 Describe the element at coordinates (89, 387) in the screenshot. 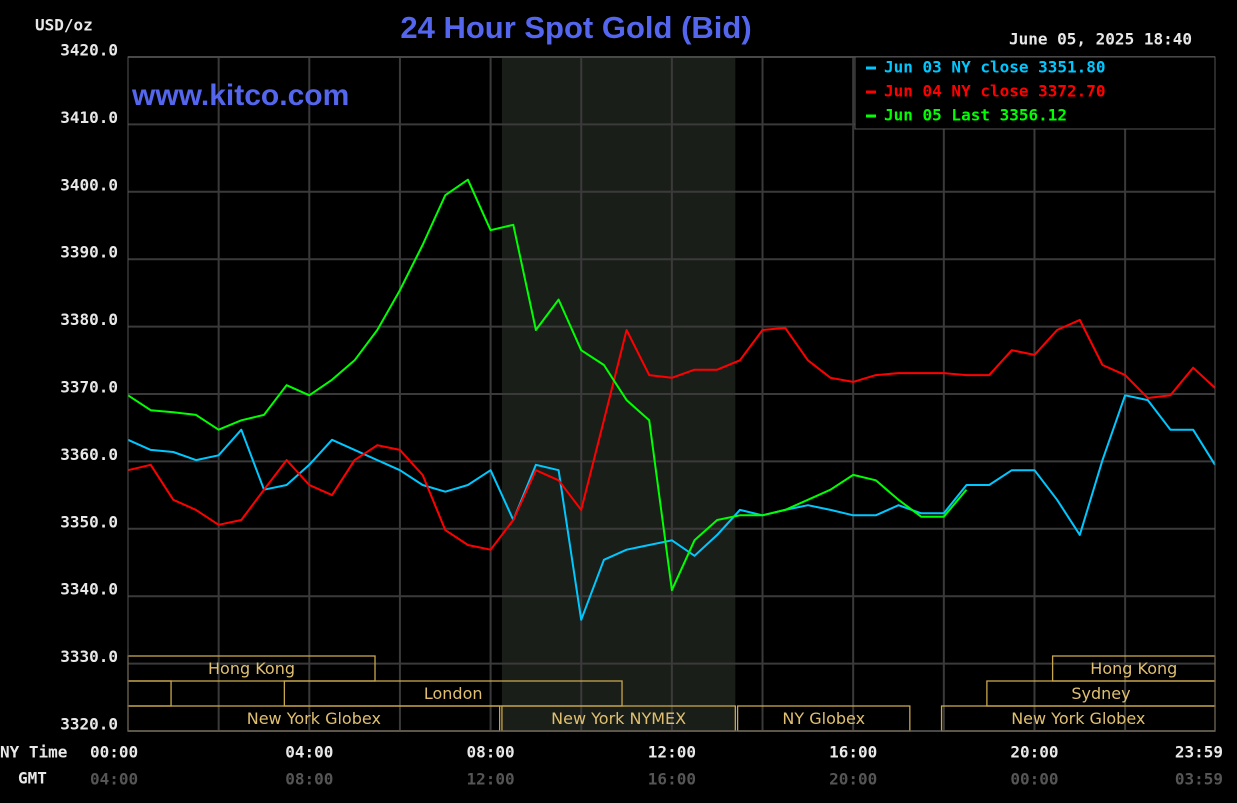

I see `y-tick-label: 3370.0` at that location.